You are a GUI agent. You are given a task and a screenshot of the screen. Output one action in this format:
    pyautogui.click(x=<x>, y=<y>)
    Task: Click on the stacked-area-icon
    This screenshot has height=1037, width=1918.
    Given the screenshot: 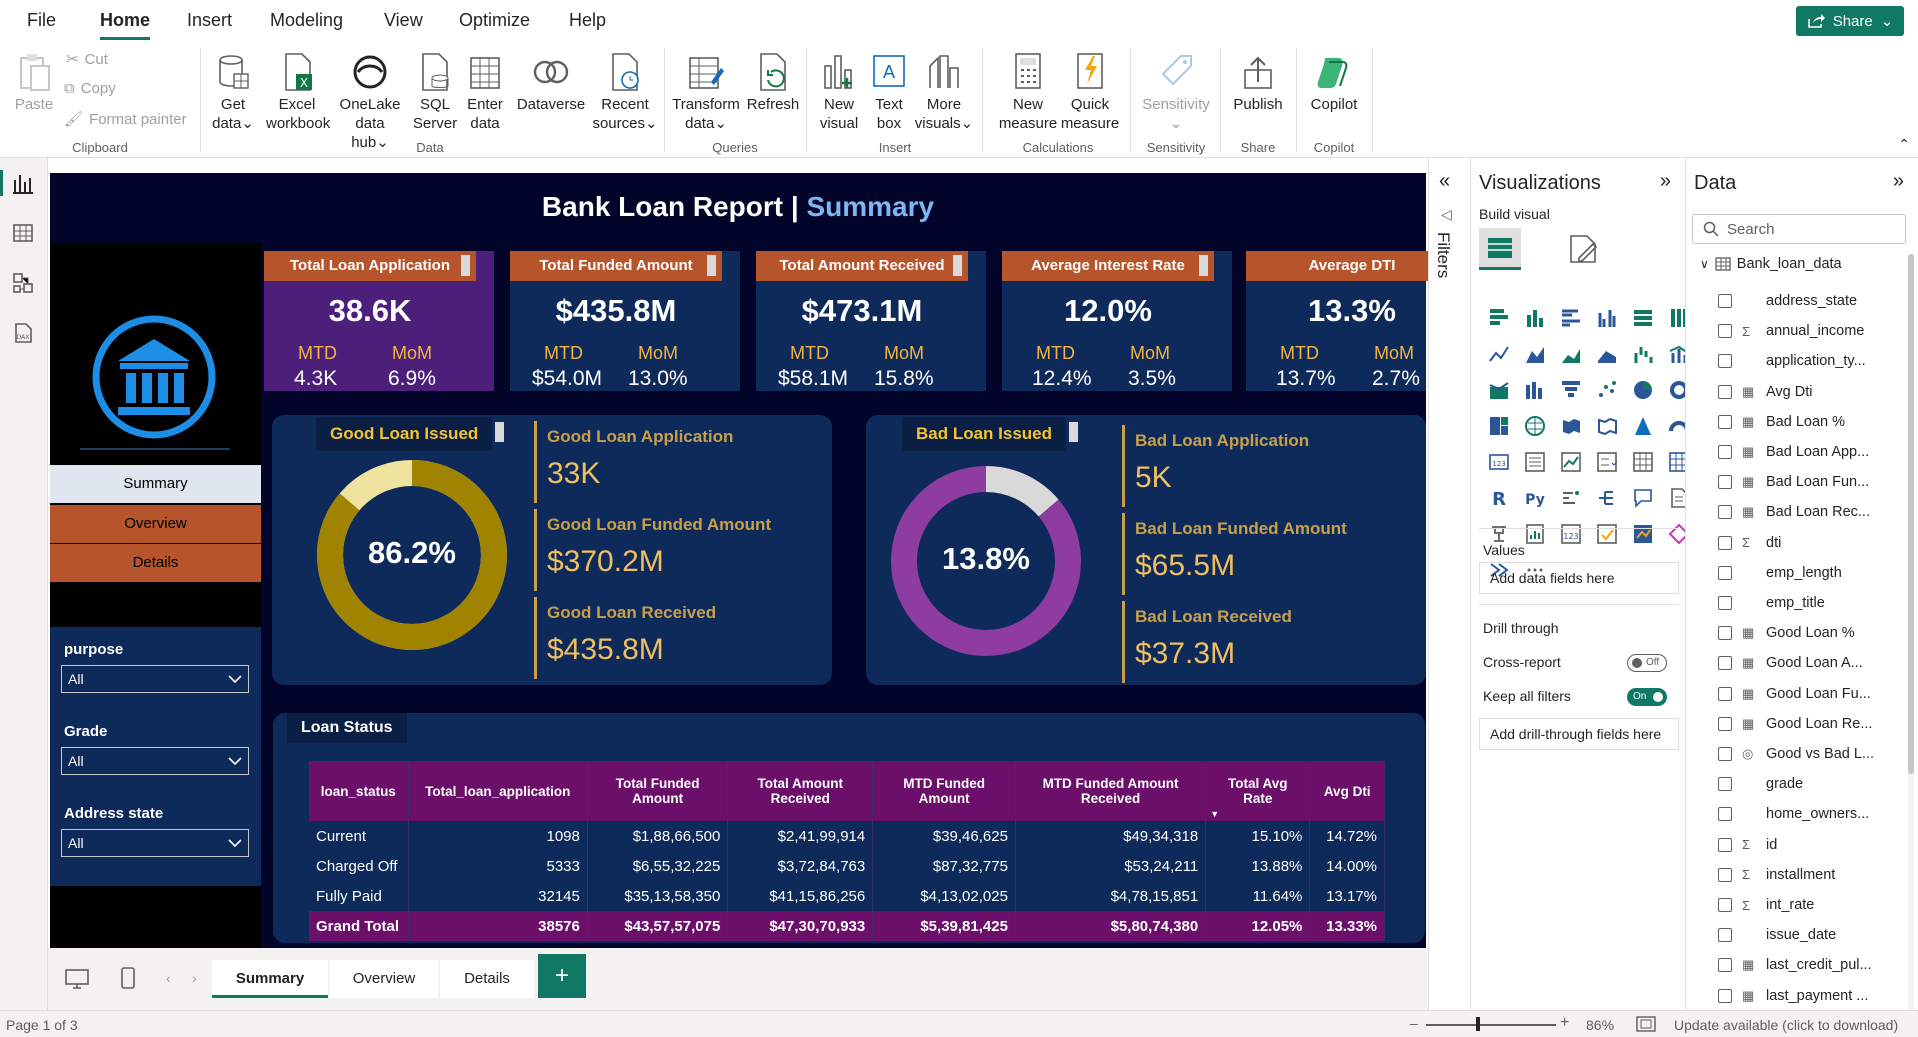 What is the action you would take?
    pyautogui.click(x=1571, y=354)
    